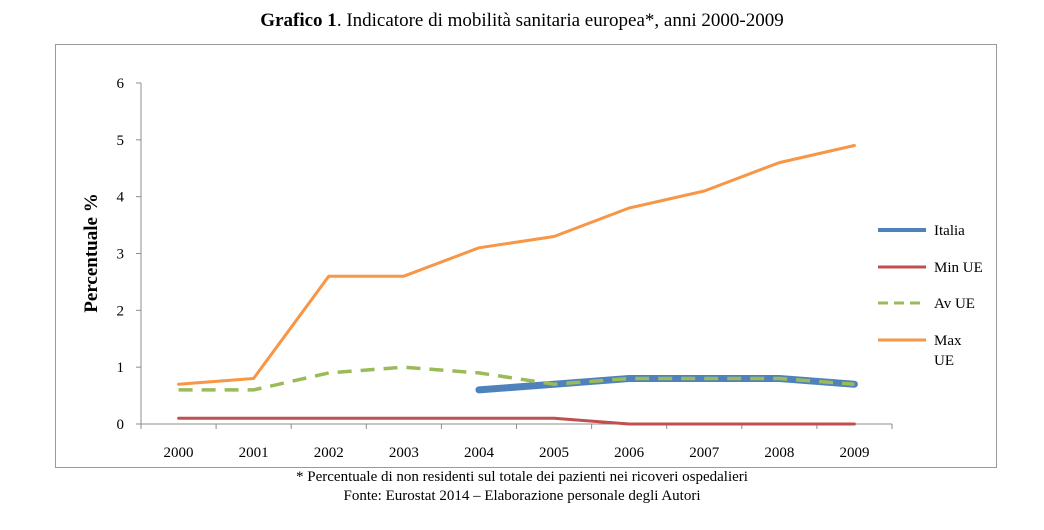 The image size is (1044, 530). Describe the element at coordinates (948, 351) in the screenshot. I see `legend-label-max-ue: Max UE` at that location.